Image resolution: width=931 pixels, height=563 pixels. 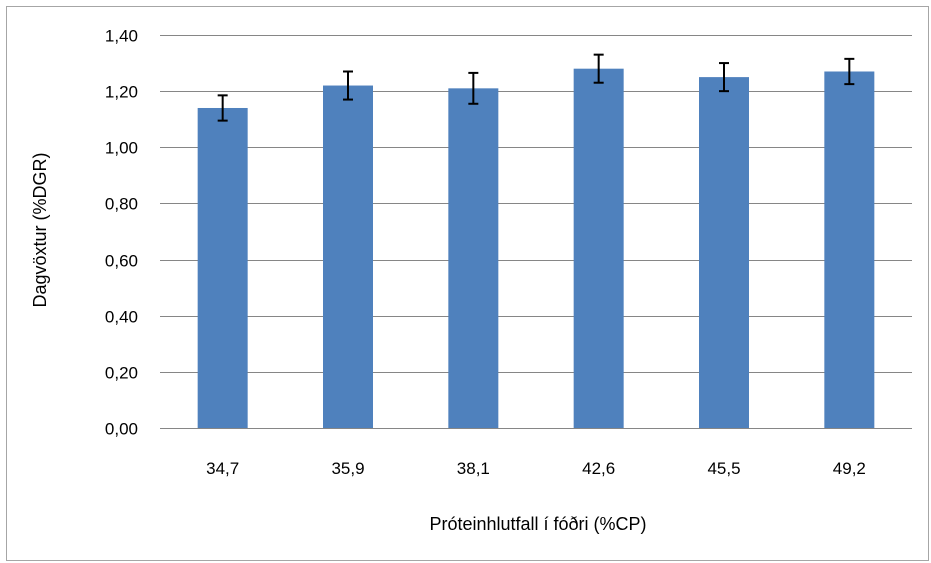 I want to click on x-axis-ticks: 34,7 35,9 38,1 42,6 45,5 49,2, so click(x=536, y=468).